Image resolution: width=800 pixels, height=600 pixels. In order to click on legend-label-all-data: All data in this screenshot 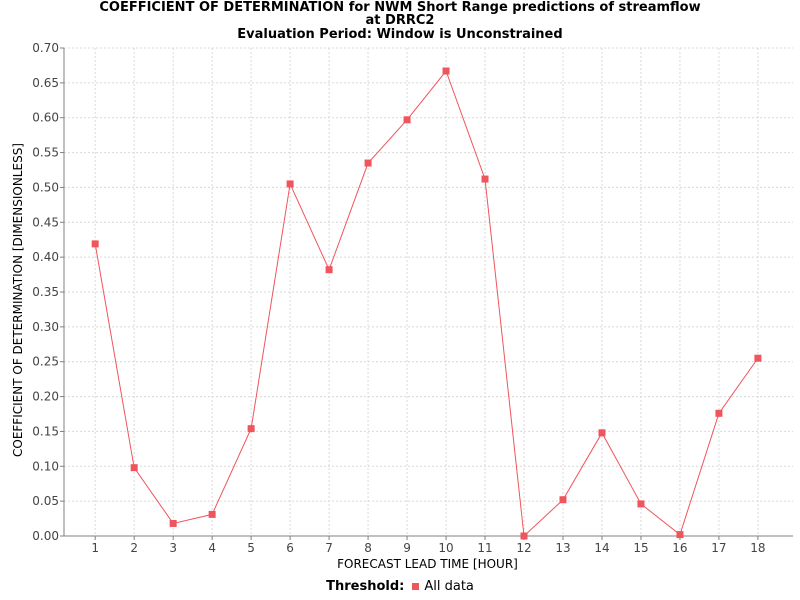, I will do `click(449, 586)`.